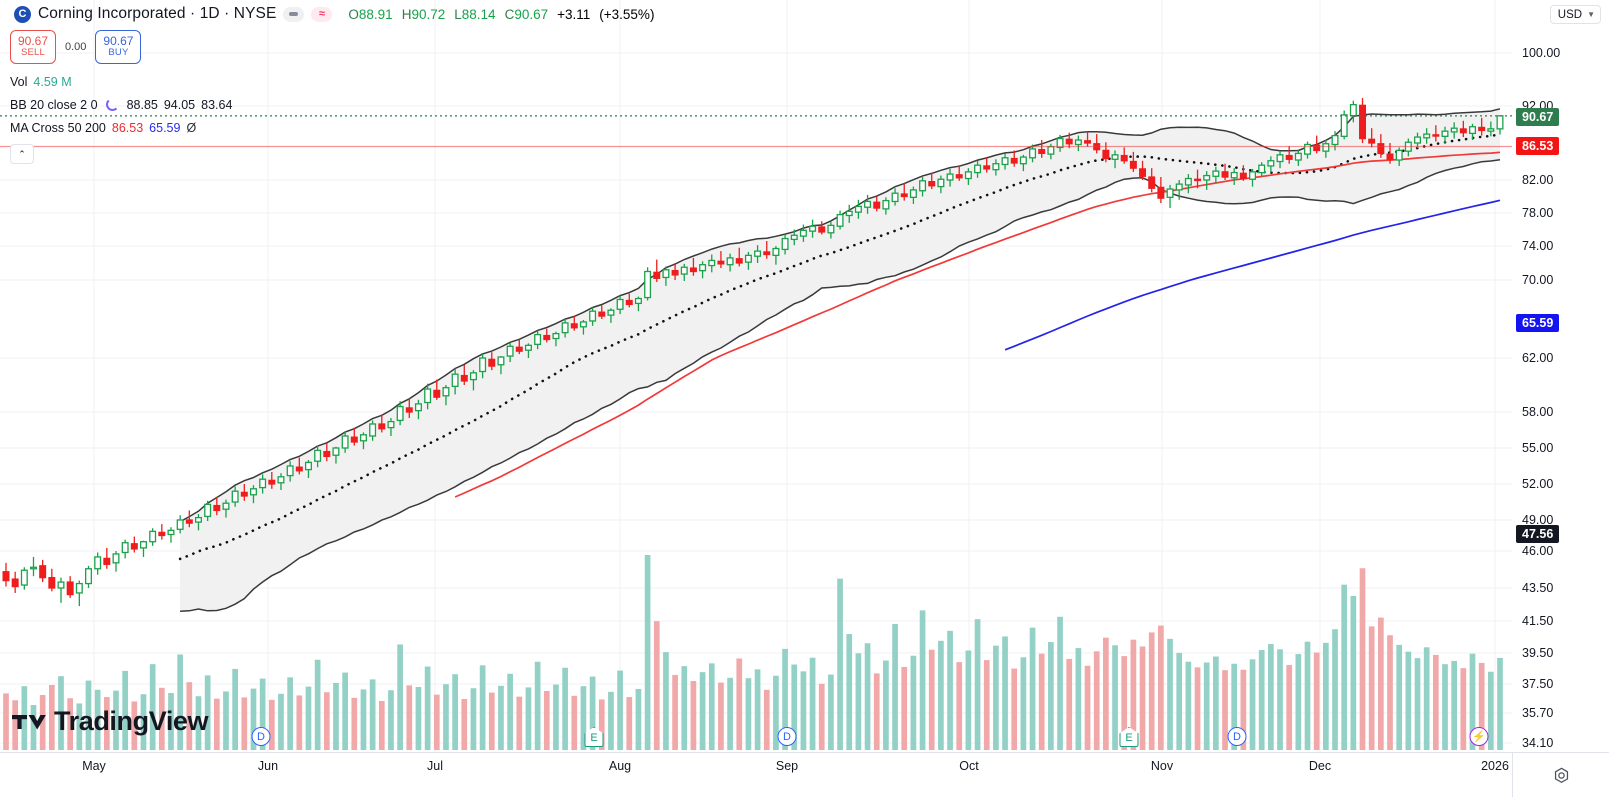 Image resolution: width=1609 pixels, height=797 pixels. Describe the element at coordinates (165, 127) in the screenshot. I see `ma-slow-value: 65.59` at that location.